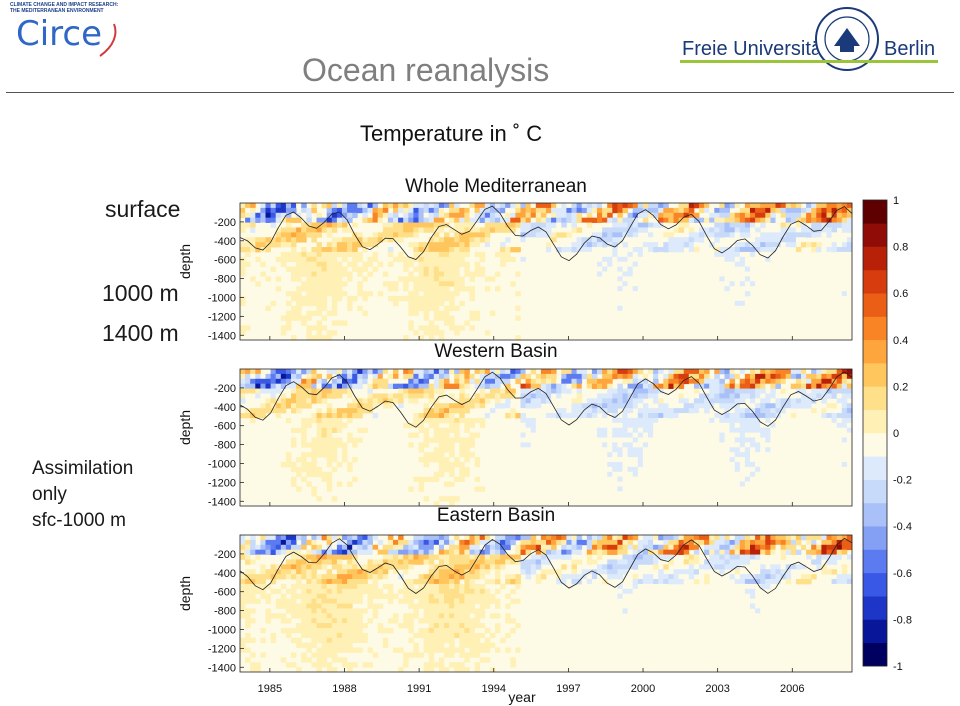 The height and width of the screenshot is (706, 960). What do you see at coordinates (546, 272) in the screenshot?
I see `heatmap-cells` at bounding box center [546, 272].